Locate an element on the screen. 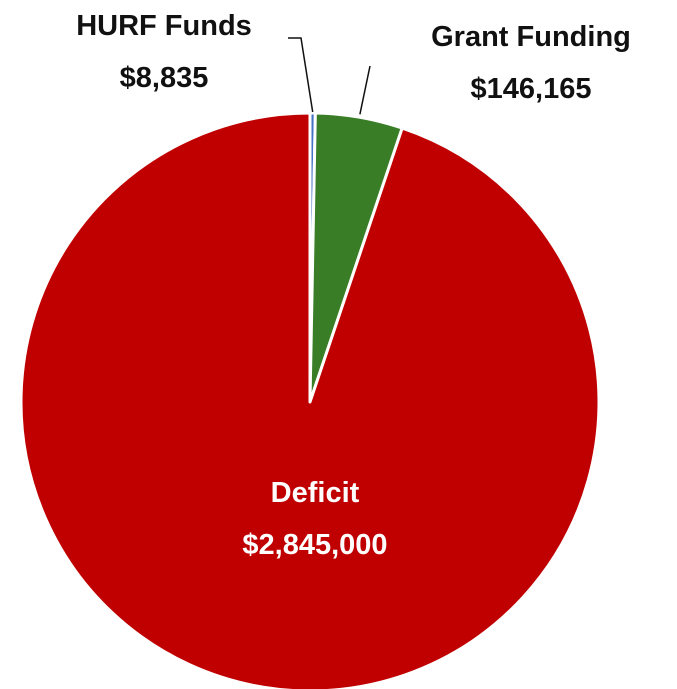 This screenshot has width=677, height=689. grant-funding-leader-line is located at coordinates (365, 90).